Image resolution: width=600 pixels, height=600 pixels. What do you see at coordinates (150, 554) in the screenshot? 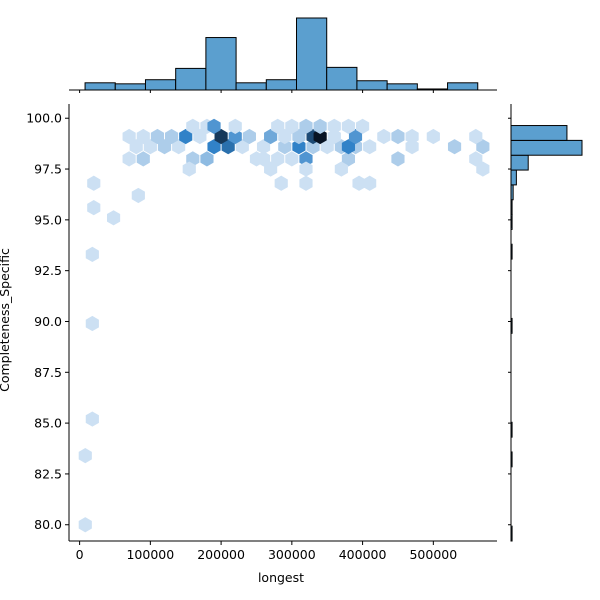
I see `x-tick-label: 100000` at bounding box center [150, 554].